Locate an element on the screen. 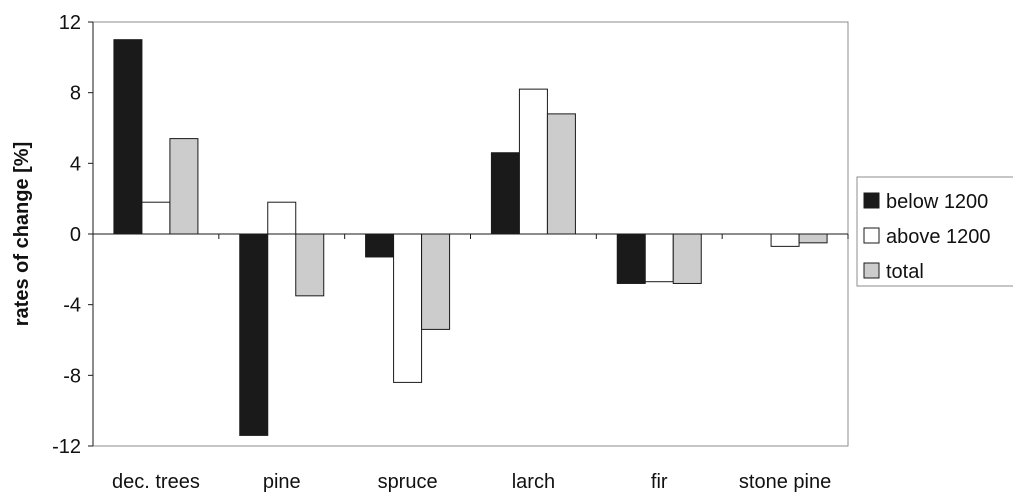 The height and width of the screenshot is (494, 1013). x-tick-label-stone-pine: stone pine is located at coordinates (785, 482).